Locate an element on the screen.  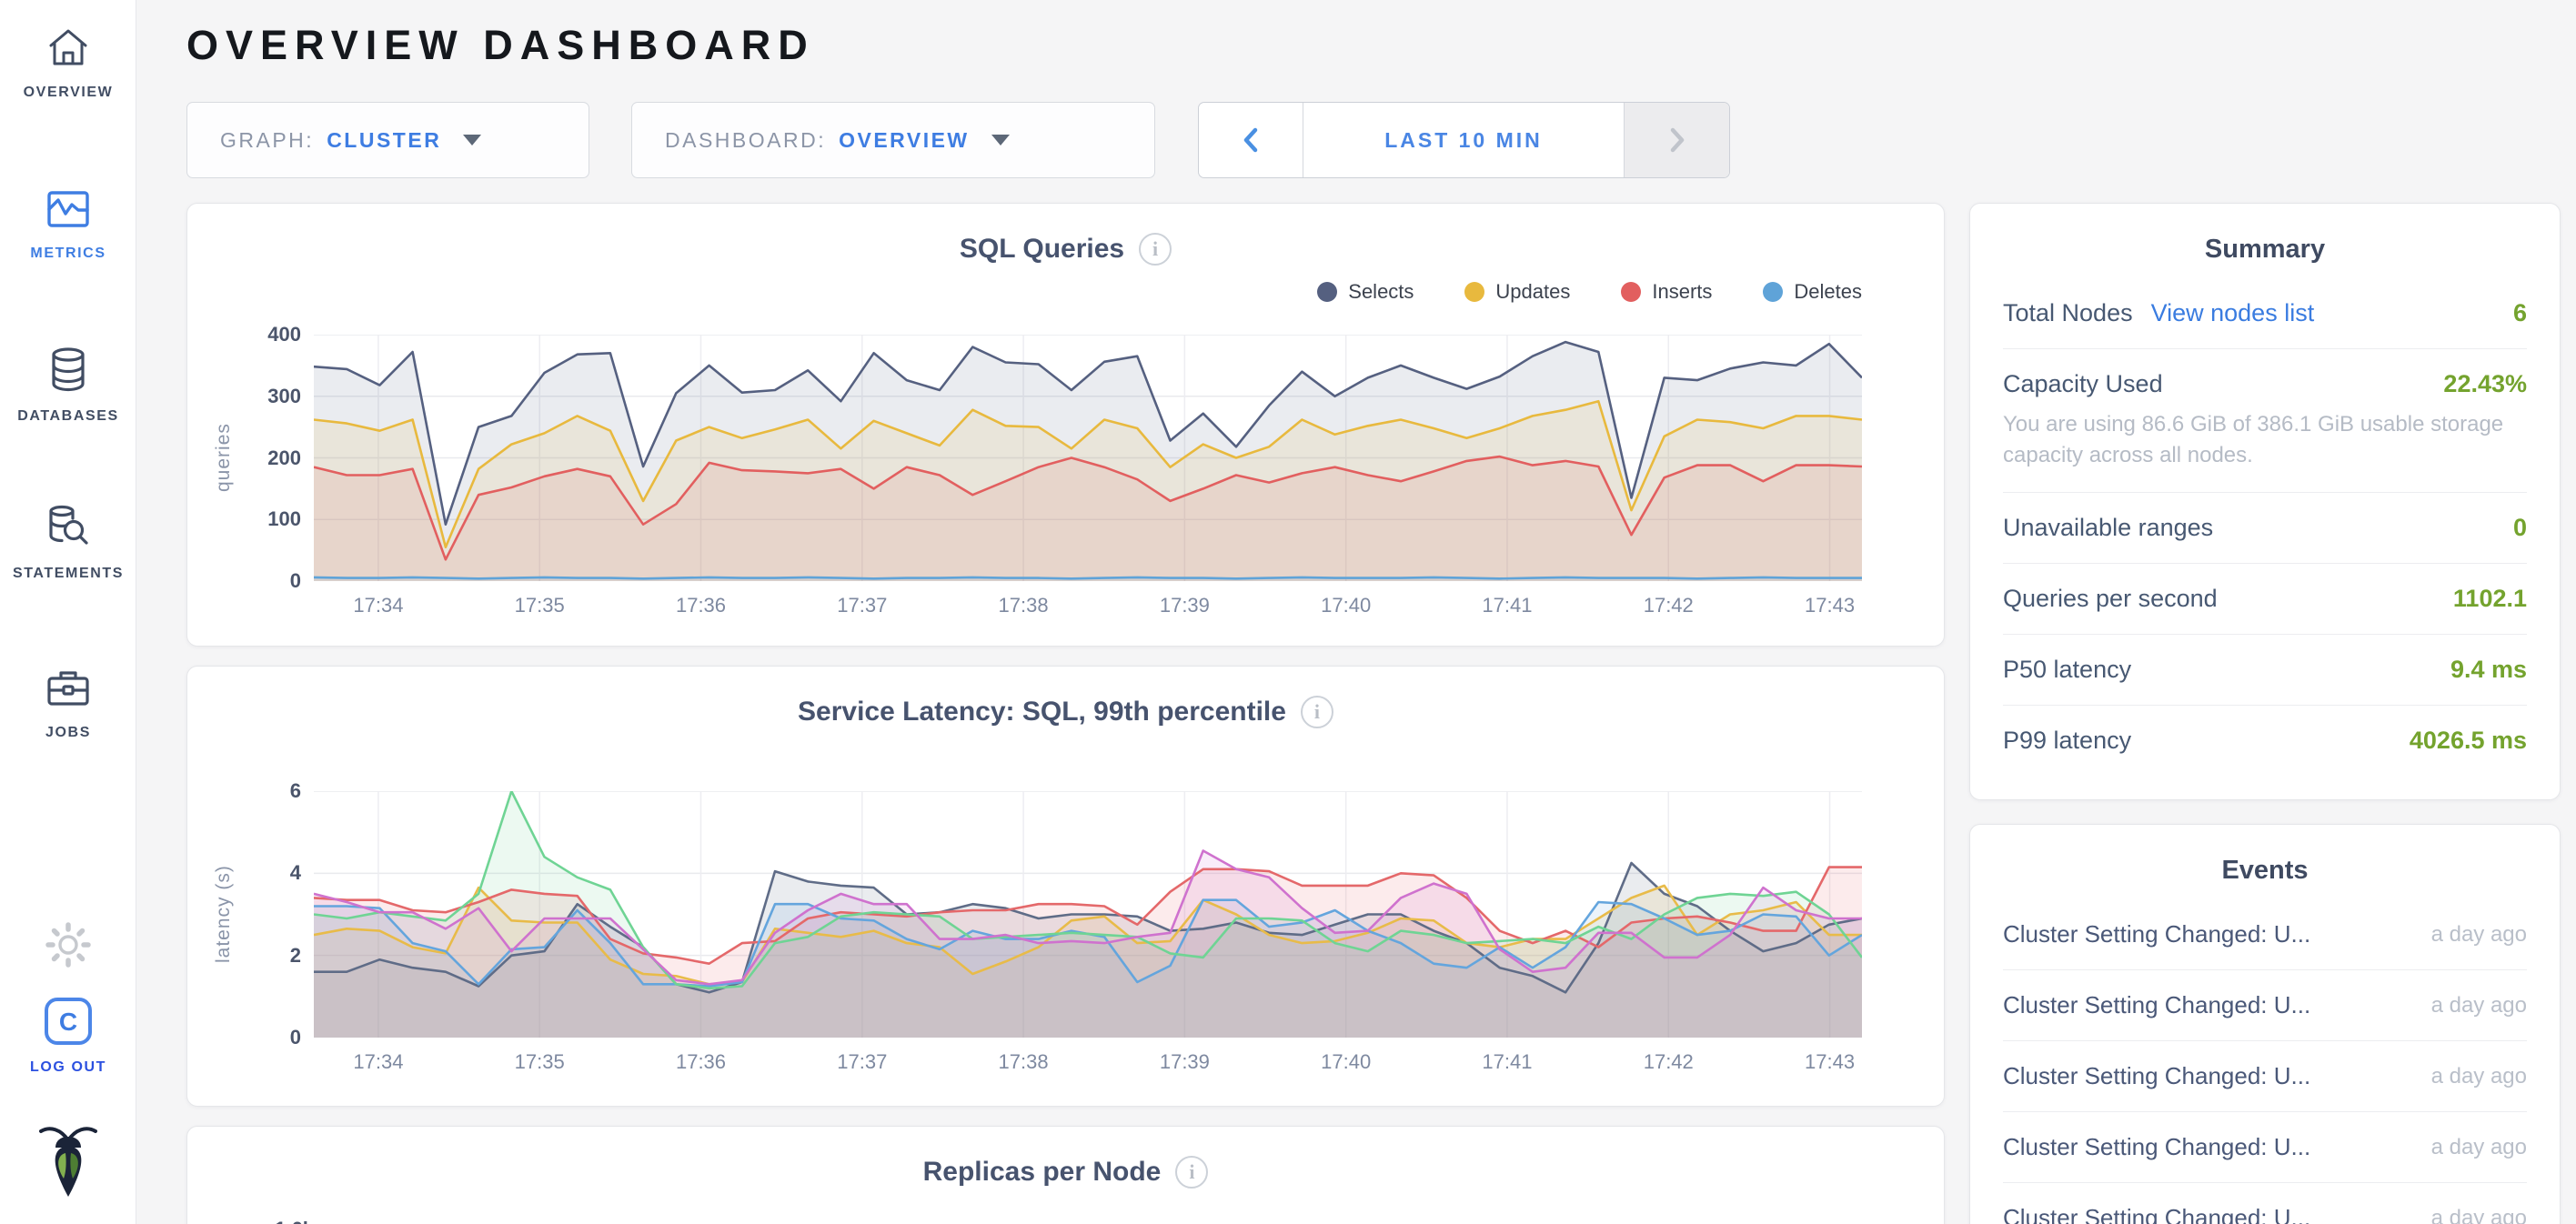
dashboard-dropdown-label: DASHBOARD: is located at coordinates (746, 139).